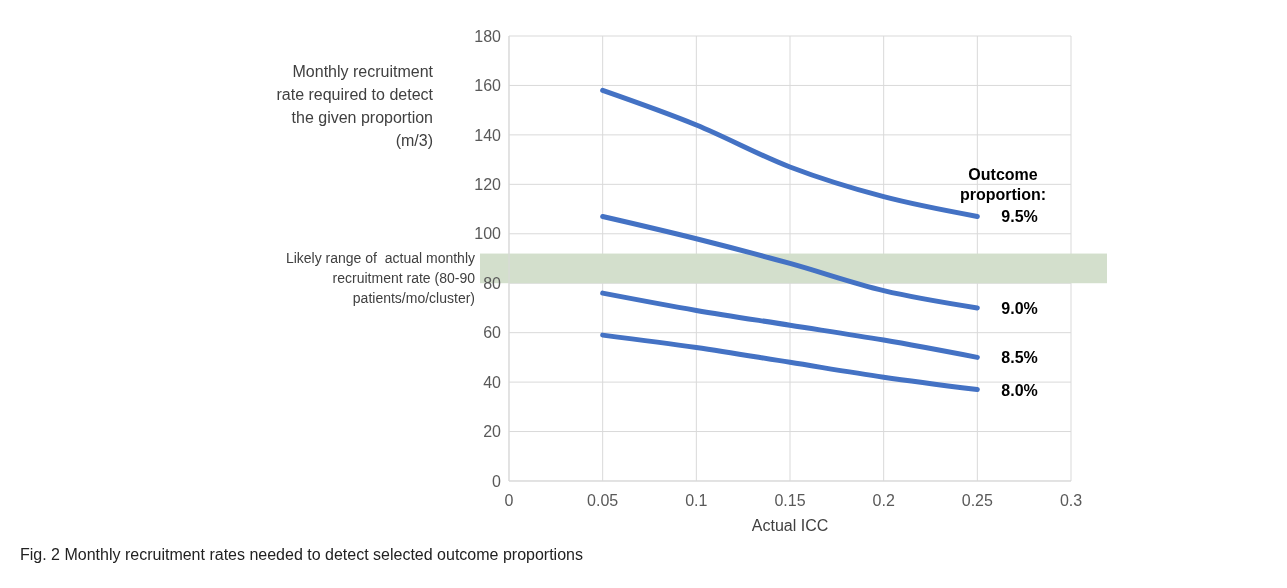 This screenshot has width=1287, height=588. Describe the element at coordinates (509, 501) in the screenshot. I see `x-tick-label: 0` at that location.